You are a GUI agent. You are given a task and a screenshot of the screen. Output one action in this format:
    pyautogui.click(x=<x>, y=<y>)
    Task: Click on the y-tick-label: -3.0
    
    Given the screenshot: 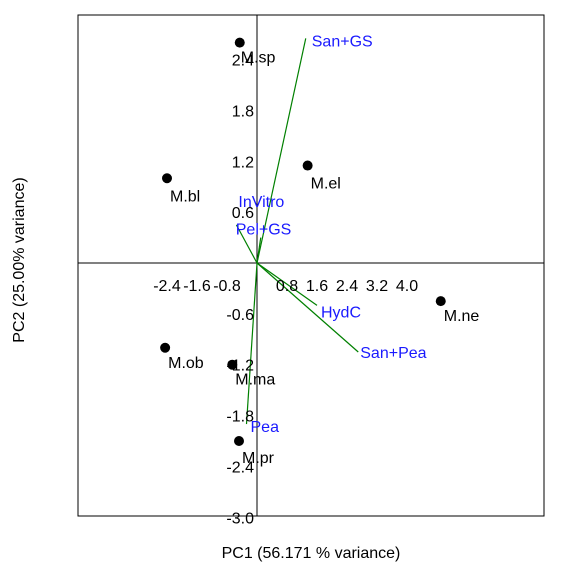 What is the action you would take?
    pyautogui.click(x=240, y=518)
    